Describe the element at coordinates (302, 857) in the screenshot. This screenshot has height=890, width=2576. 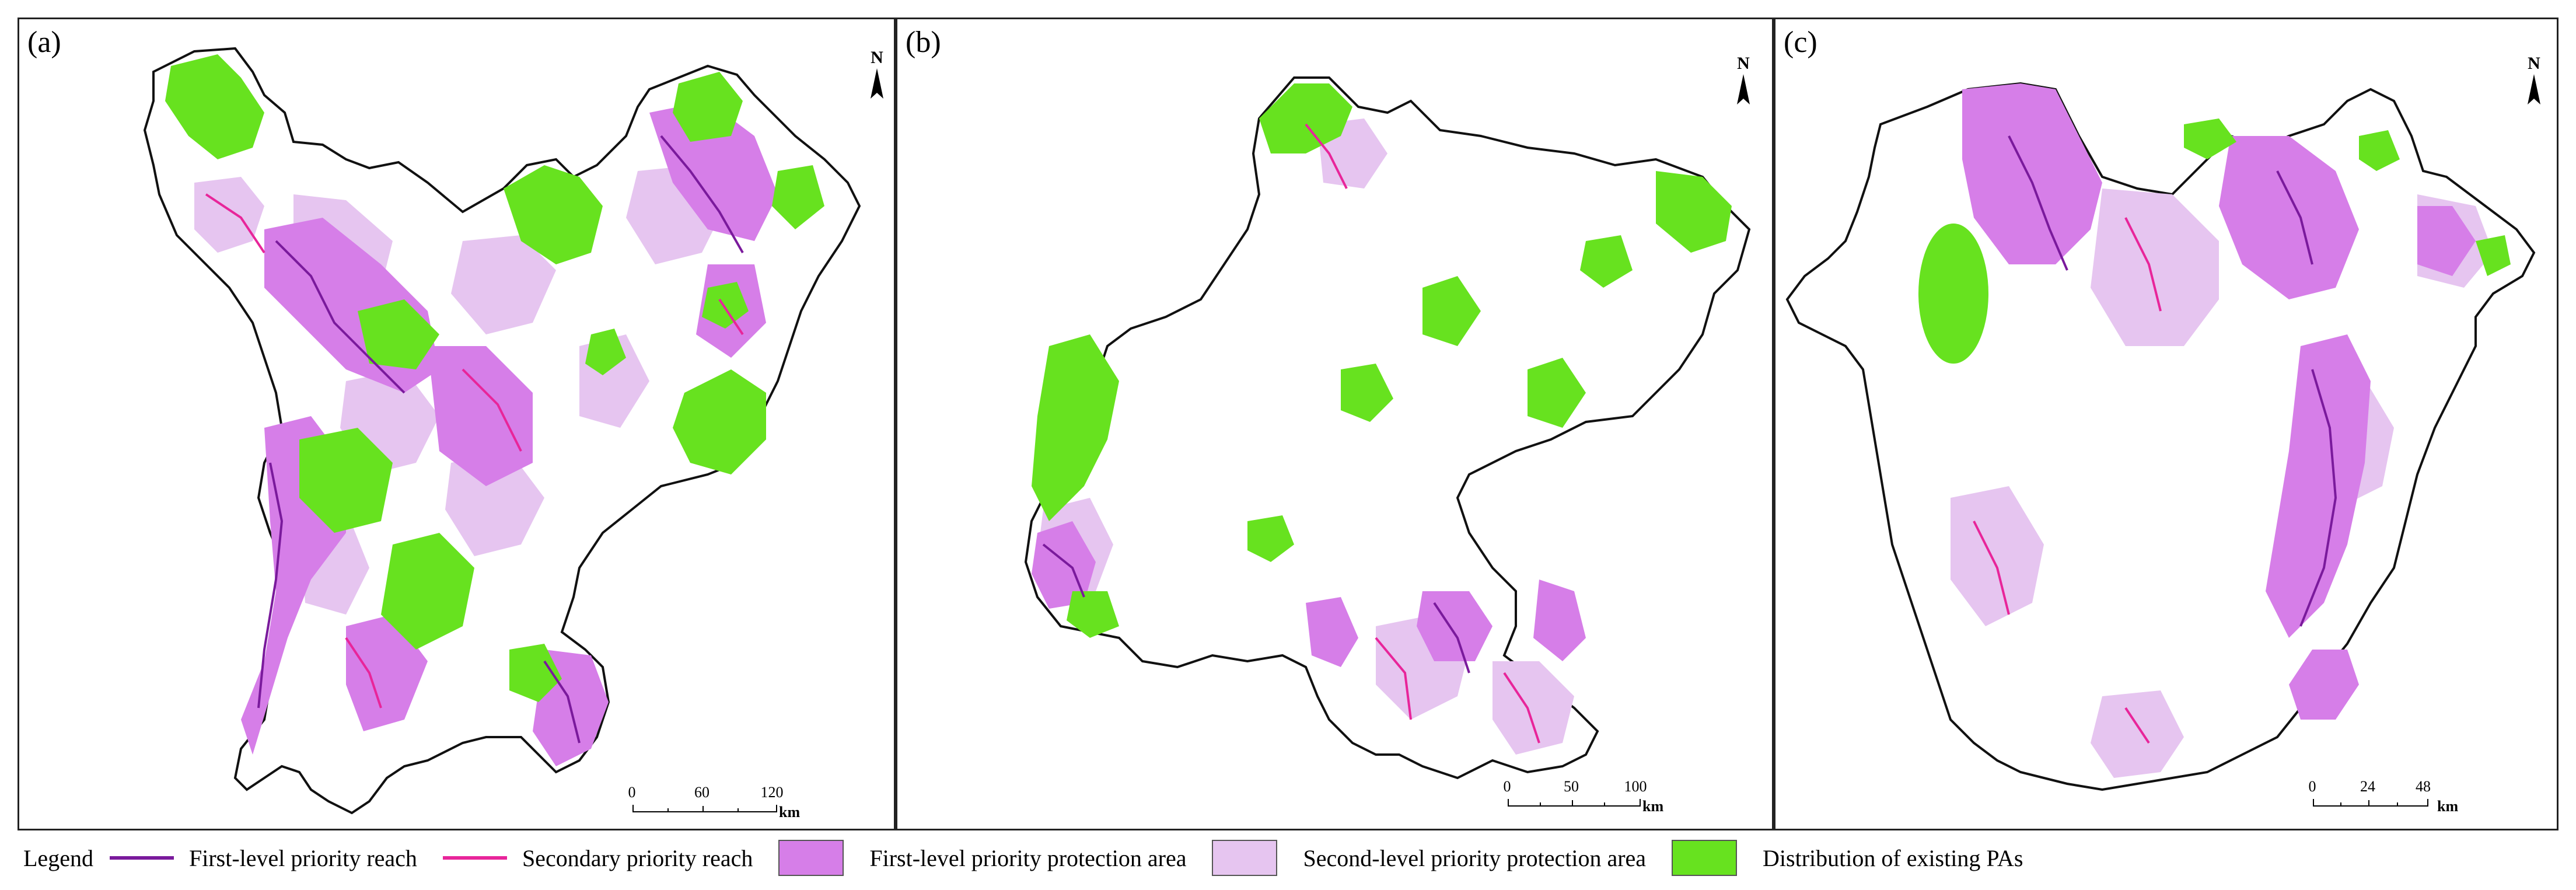
I see `legend-label: First-level priority reach` at that location.